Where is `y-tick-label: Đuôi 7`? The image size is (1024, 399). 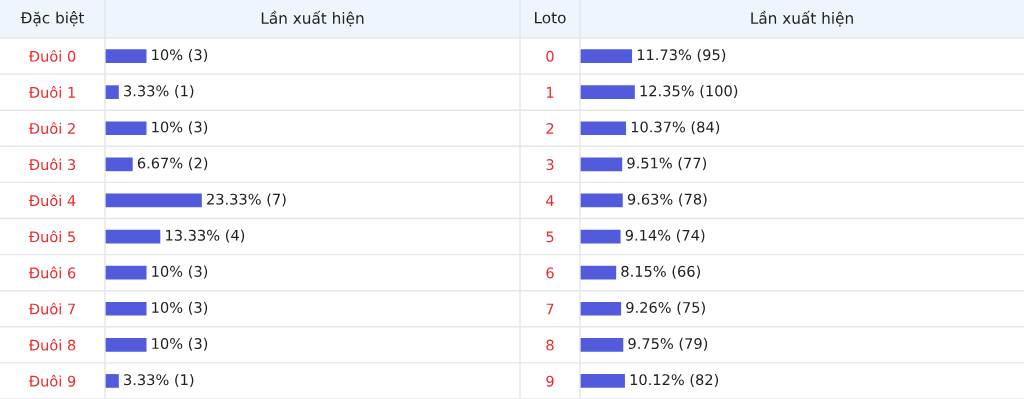 y-tick-label: Đuôi 7 is located at coordinates (51, 308).